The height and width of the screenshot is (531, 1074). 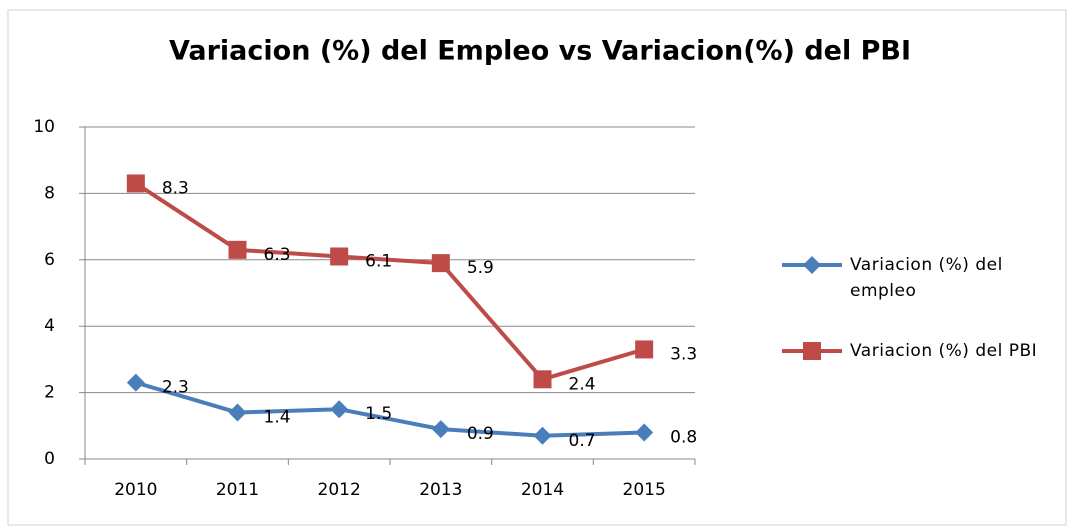 What do you see at coordinates (944, 351) in the screenshot?
I see `legend-label: Variacion (%) del PBI` at bounding box center [944, 351].